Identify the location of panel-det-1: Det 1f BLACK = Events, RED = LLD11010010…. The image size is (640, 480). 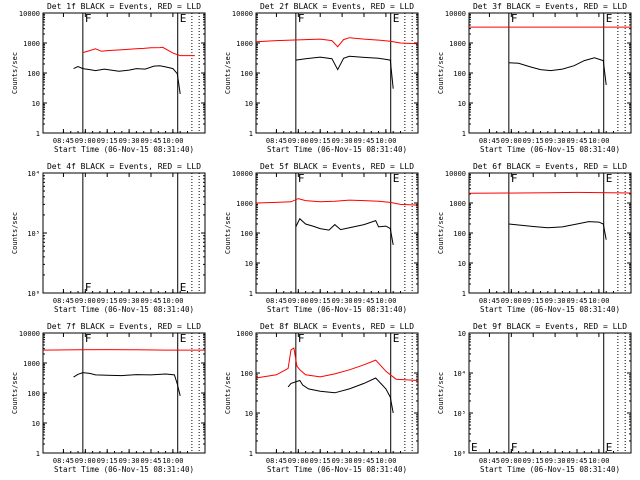
(108, 78).